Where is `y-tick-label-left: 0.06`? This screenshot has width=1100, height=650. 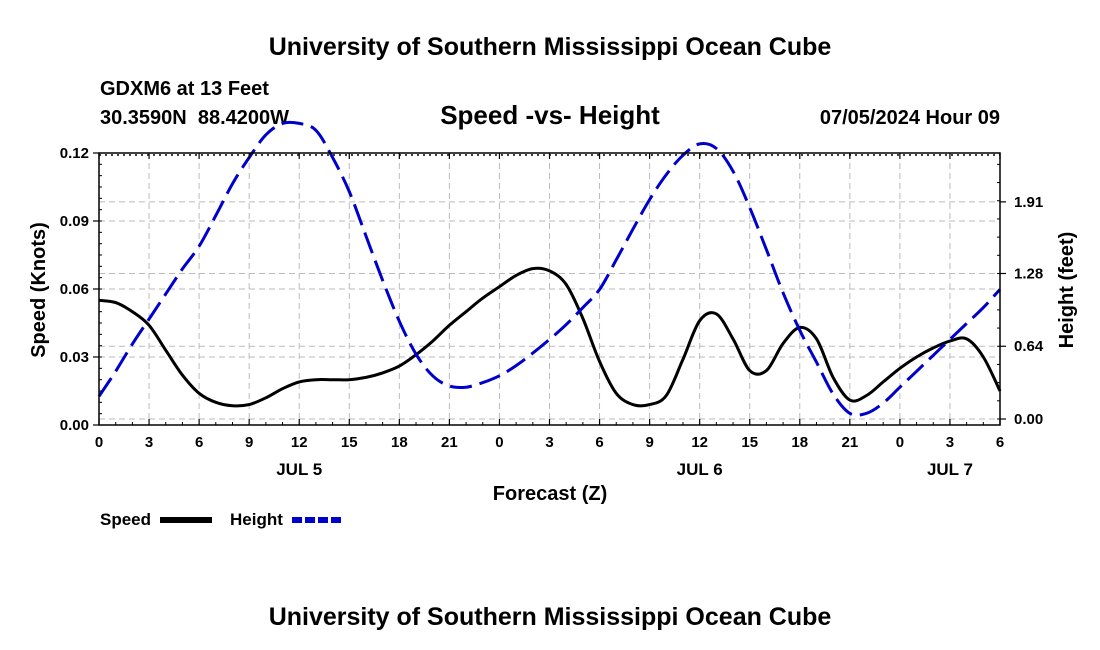
y-tick-label-left: 0.06 is located at coordinates (74, 289).